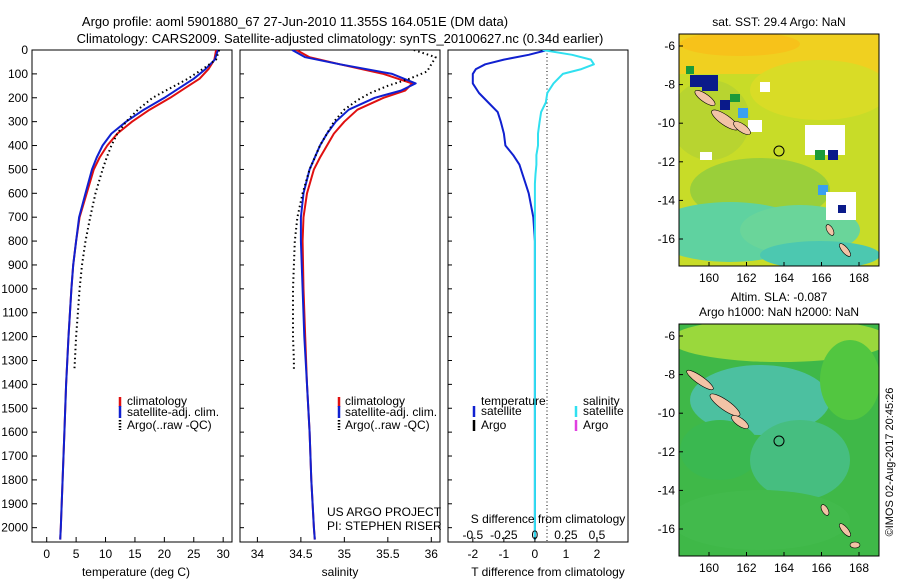 The image size is (900, 580). I want to click on depth-tick-label: 200, so click(18, 98).